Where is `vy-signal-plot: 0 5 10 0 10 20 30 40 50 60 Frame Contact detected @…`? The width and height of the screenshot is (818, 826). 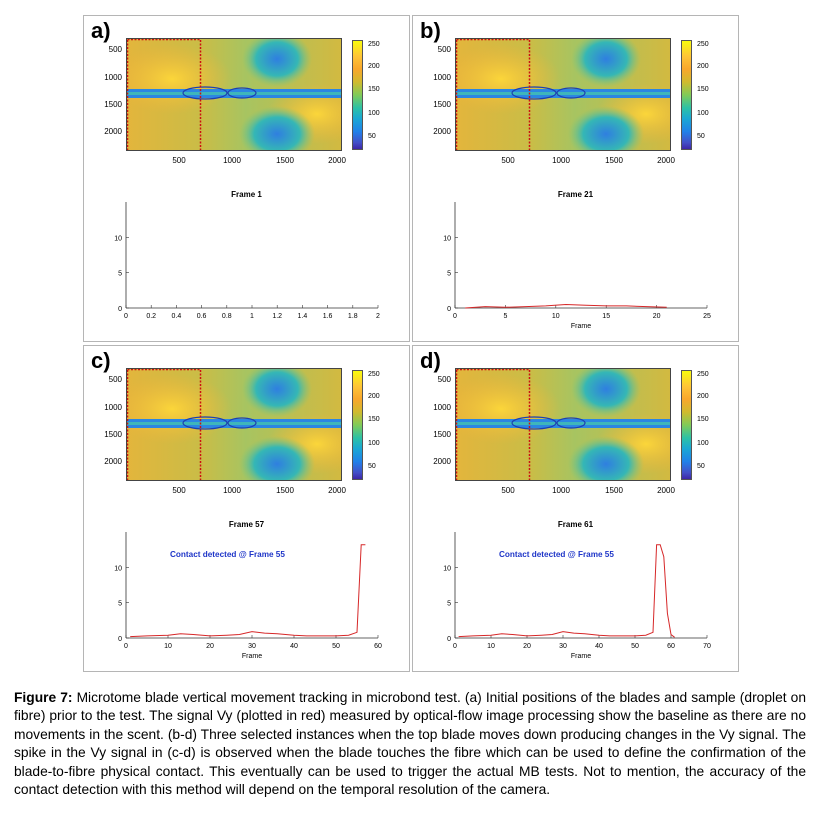 vy-signal-plot: 0 5 10 0 10 20 30 40 50 60 Frame Contact detected @… is located at coordinates (248, 596).